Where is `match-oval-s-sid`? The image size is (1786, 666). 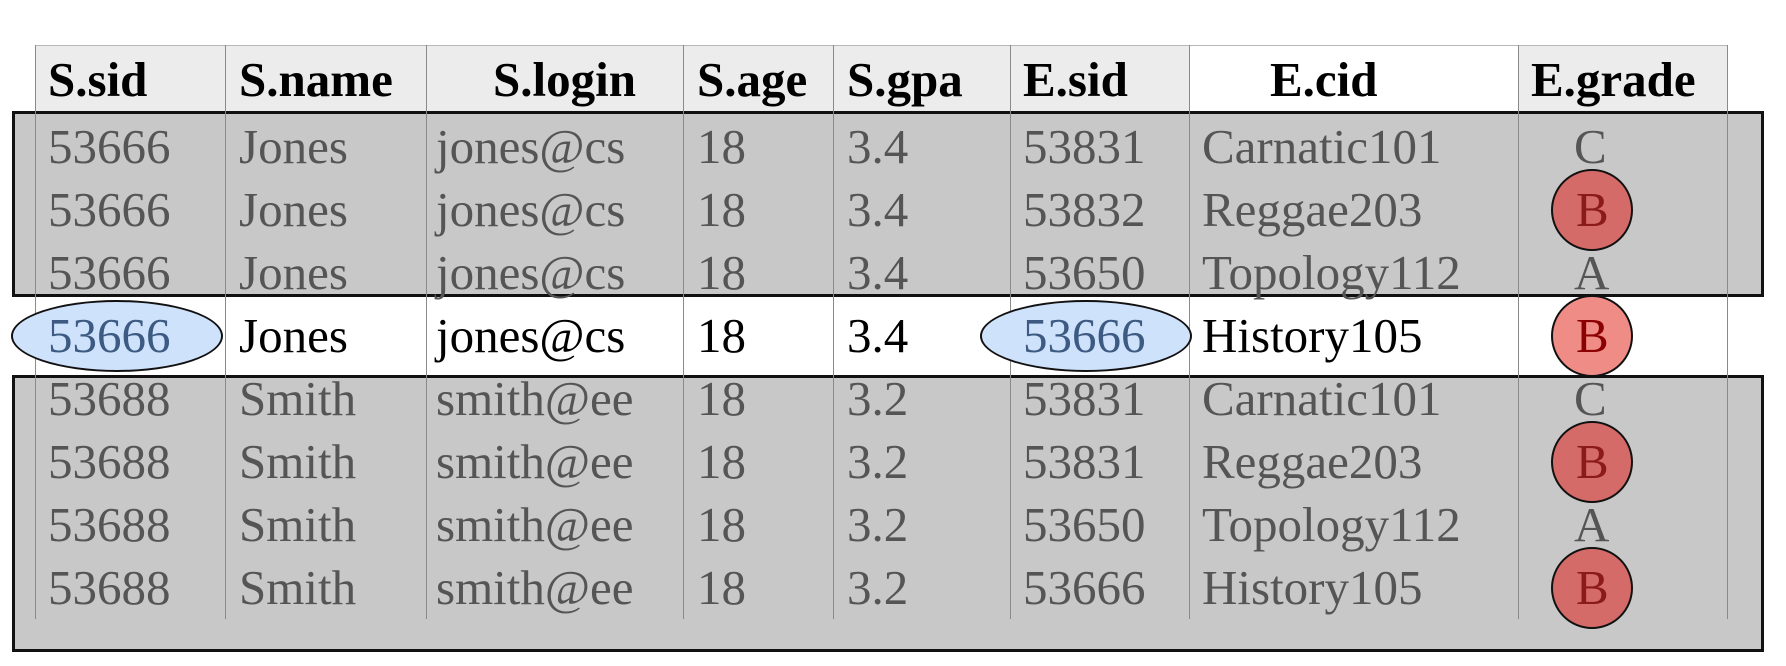
match-oval-s-sid is located at coordinates (117, 336).